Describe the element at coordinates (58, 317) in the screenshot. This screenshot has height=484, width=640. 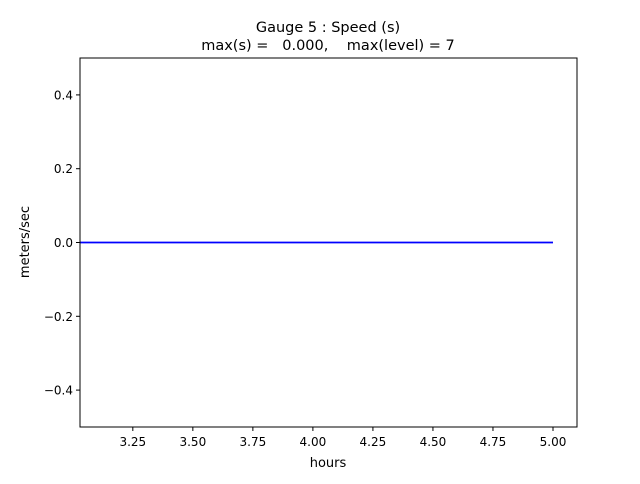
I see `y-tick-label: −0.2` at that location.